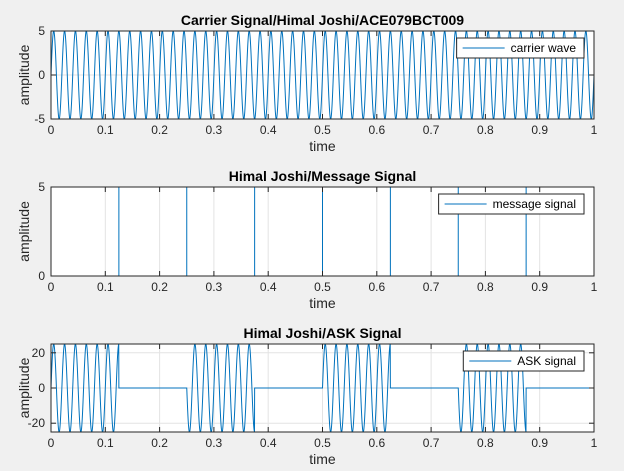 Image resolution: width=624 pixels, height=471 pixels. I want to click on chart-title: Carrier Signal/Himal Joshi/ACE079BCT009, so click(322, 20).